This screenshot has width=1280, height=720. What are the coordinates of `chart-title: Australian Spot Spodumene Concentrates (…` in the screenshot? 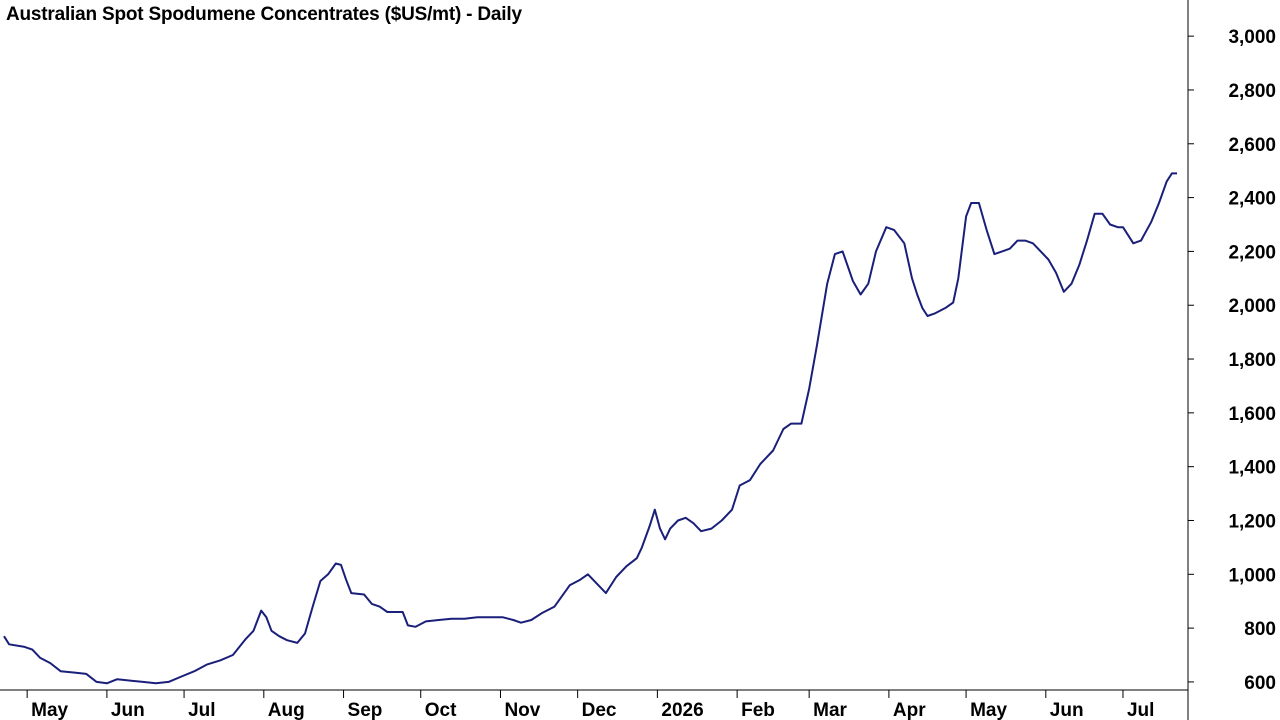 It's located at (264, 14).